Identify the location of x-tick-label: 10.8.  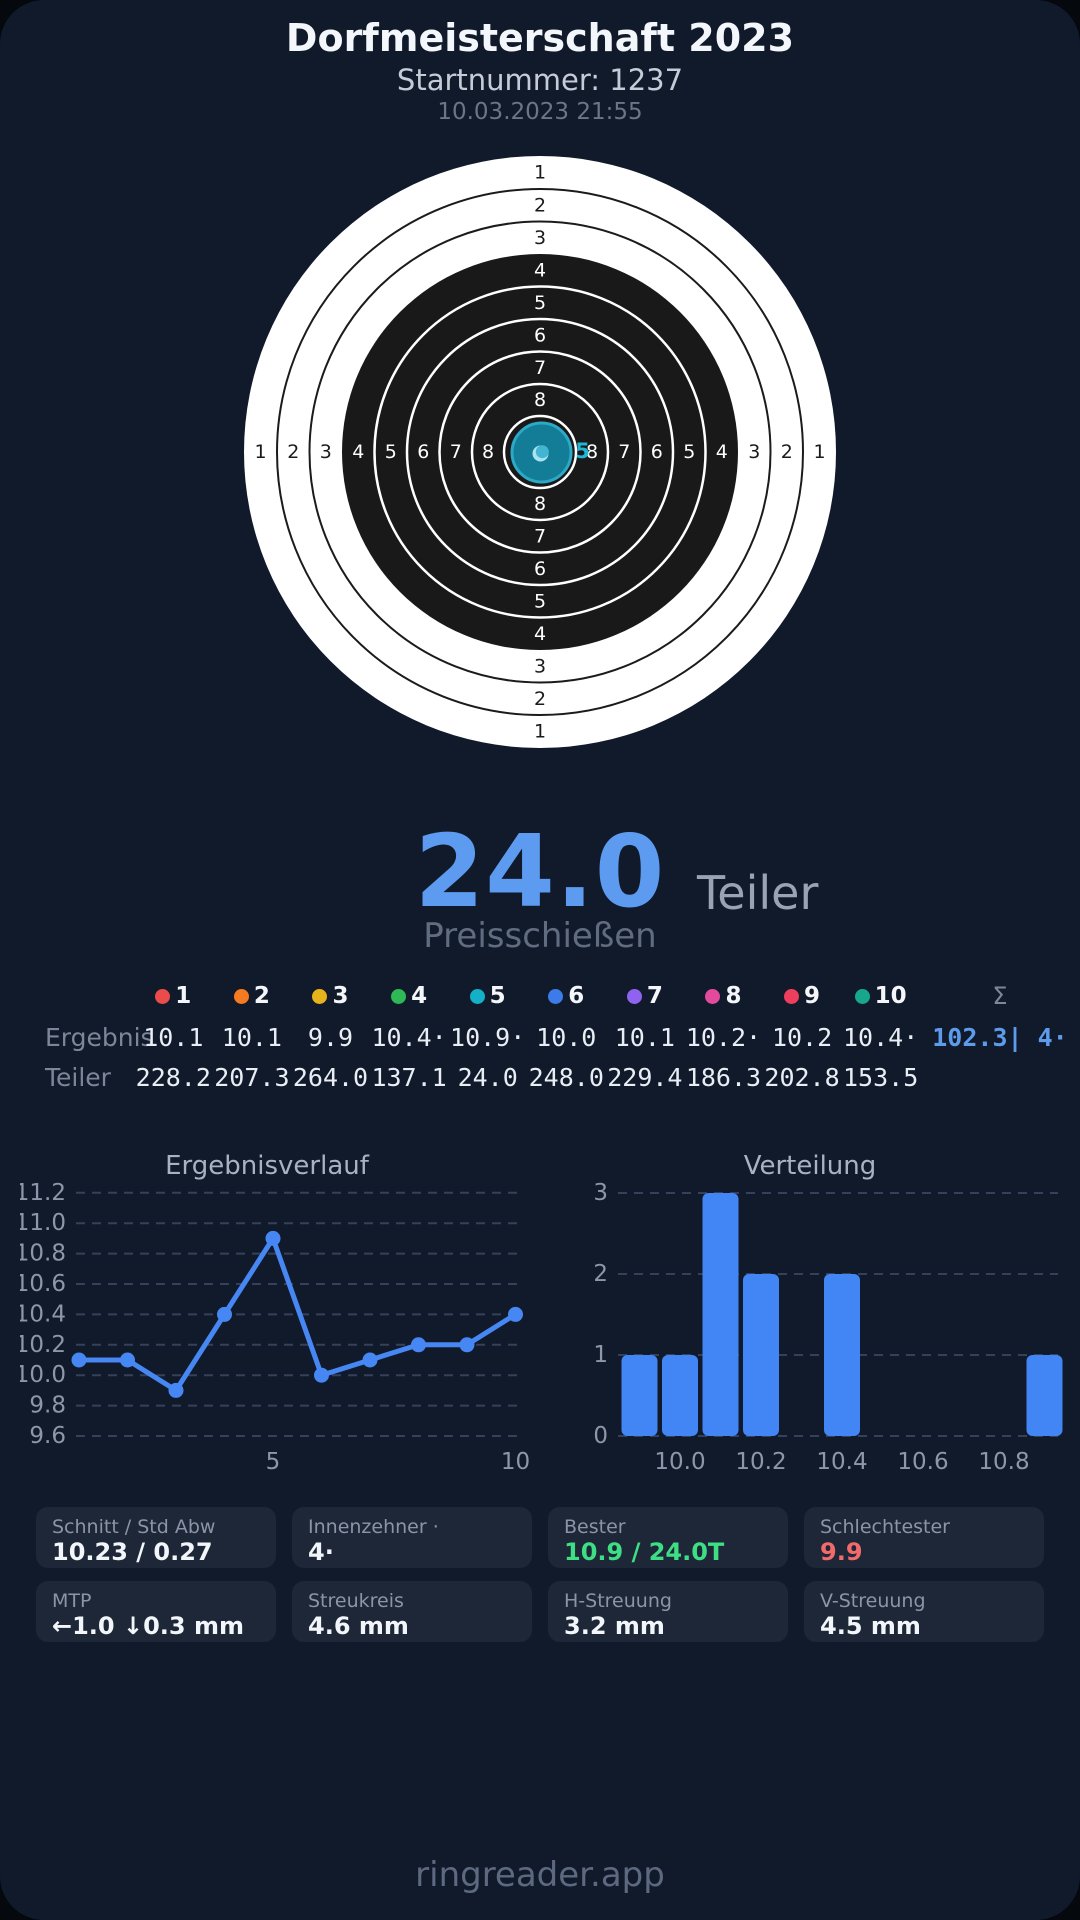
(1003, 1462).